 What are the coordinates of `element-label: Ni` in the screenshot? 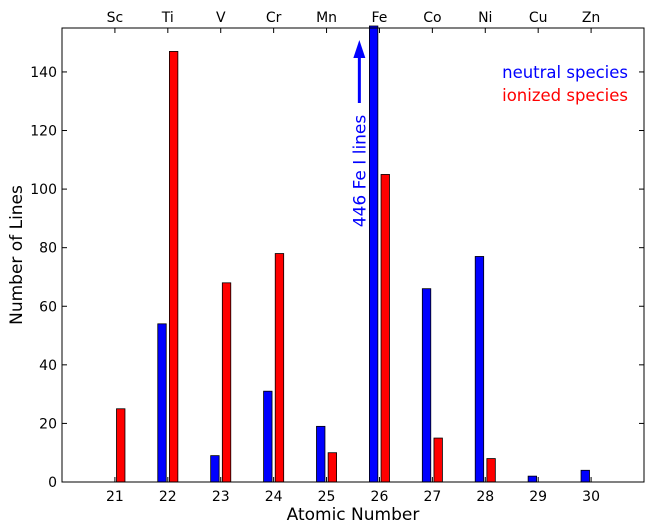 It's located at (485, 18).